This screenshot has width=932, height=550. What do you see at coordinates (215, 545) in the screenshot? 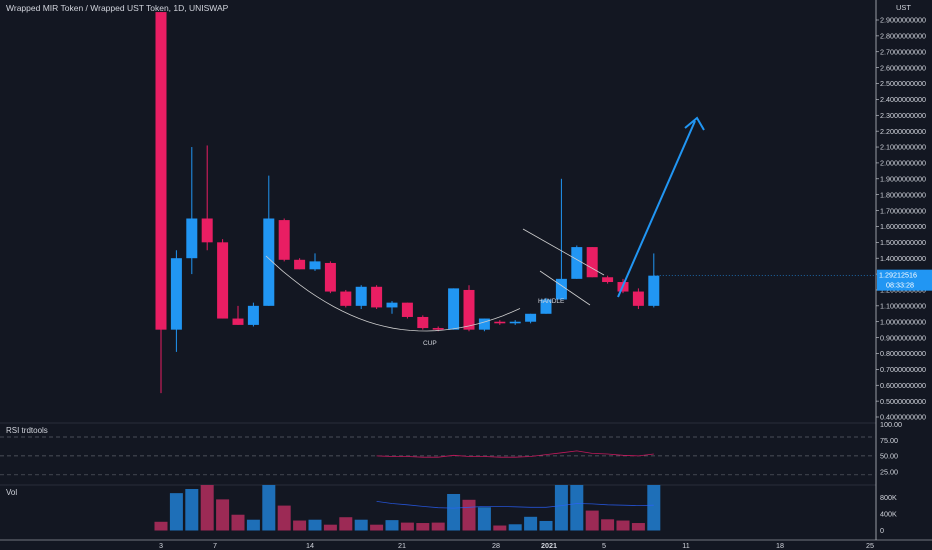
I see `time-tick-label: 7` at bounding box center [215, 545].